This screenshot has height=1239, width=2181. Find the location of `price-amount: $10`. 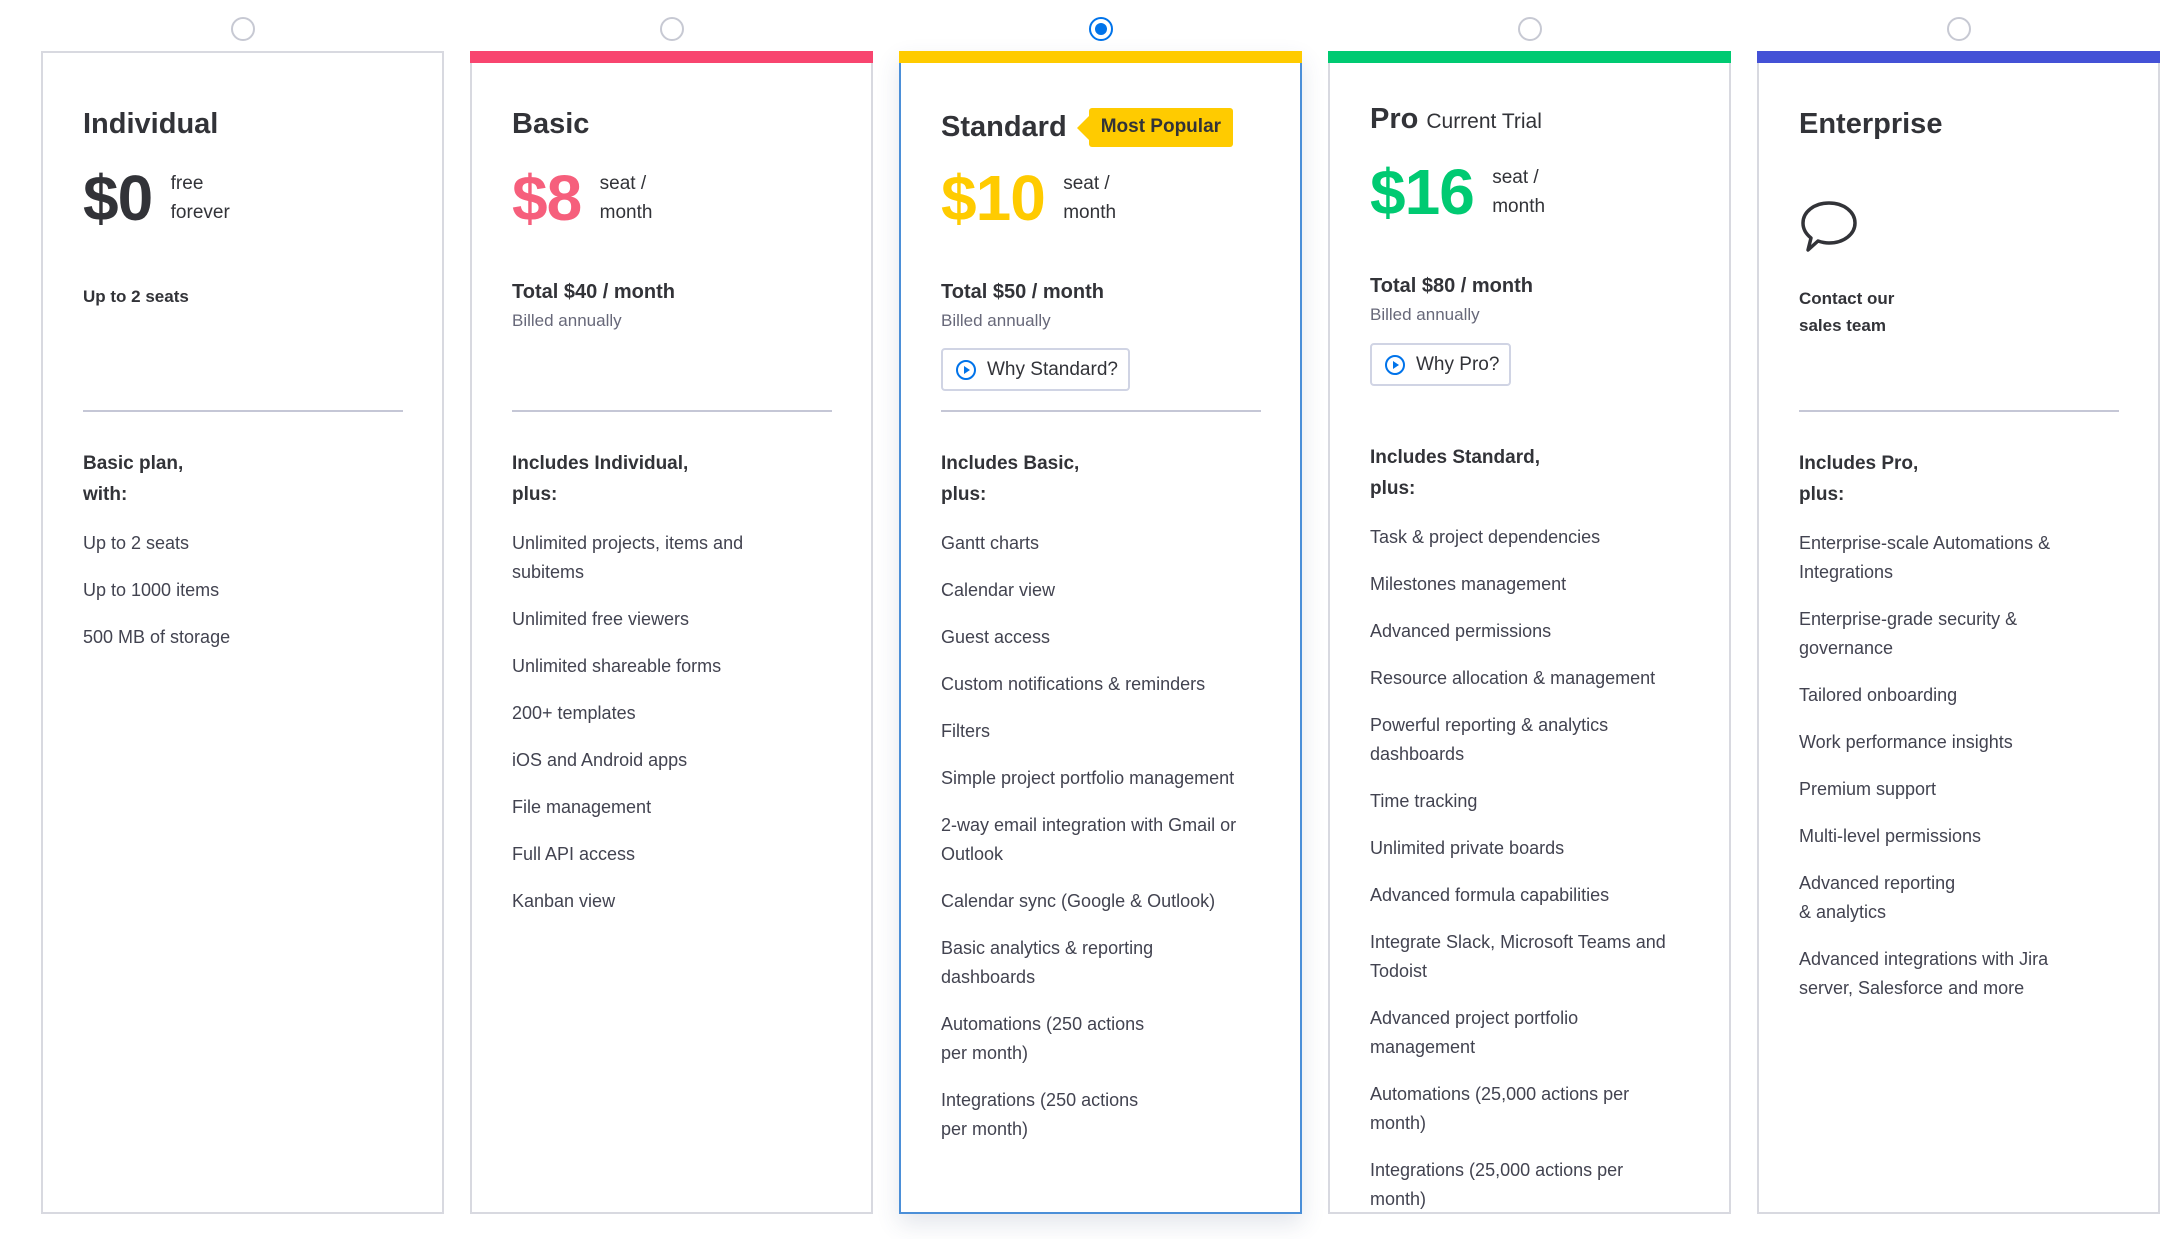

price-amount: $10 is located at coordinates (993, 198).